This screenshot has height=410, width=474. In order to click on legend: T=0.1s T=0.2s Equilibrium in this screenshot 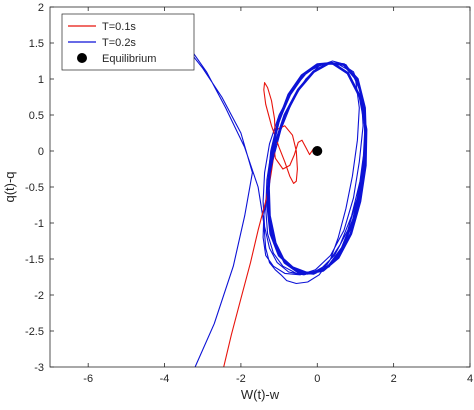, I will do `click(128, 42)`.